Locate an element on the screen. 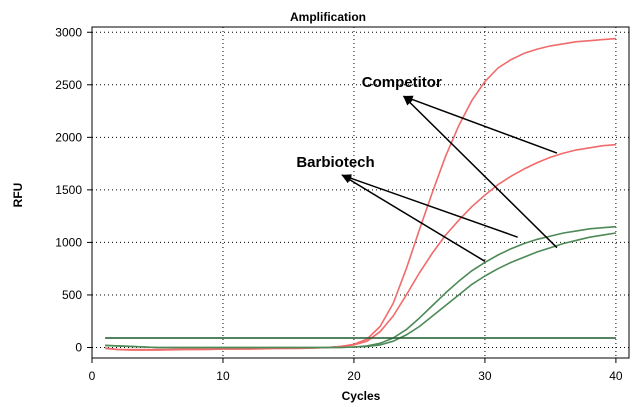  x-tick-label: 40 is located at coordinates (616, 376).